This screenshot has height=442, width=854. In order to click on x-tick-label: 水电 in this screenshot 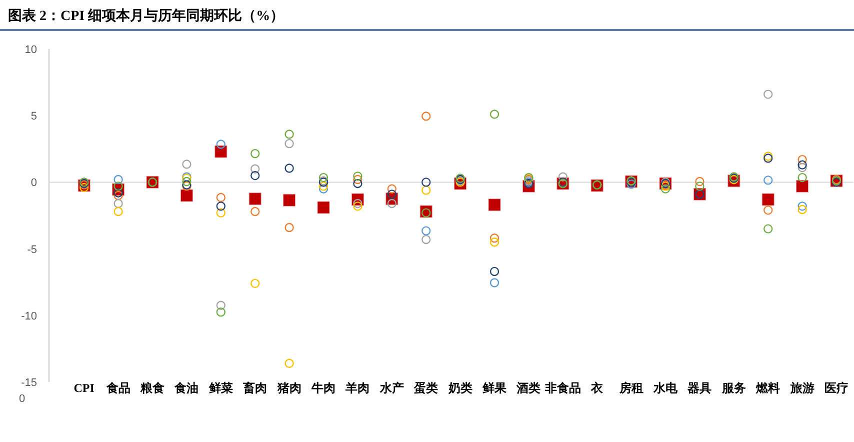, I will do `click(665, 388)`.